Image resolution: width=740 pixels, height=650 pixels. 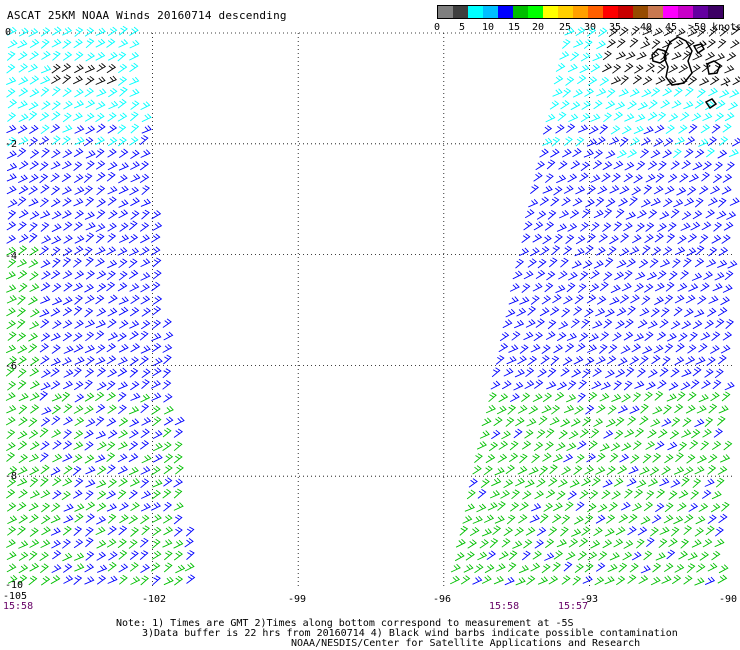 I want to click on lat-tick-label: -10, so click(x=14, y=585).